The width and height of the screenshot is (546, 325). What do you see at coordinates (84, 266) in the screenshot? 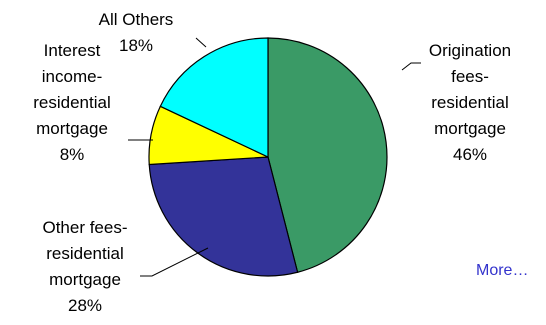
I see `slice-label: Other fees-residential mortgage 28%` at bounding box center [84, 266].